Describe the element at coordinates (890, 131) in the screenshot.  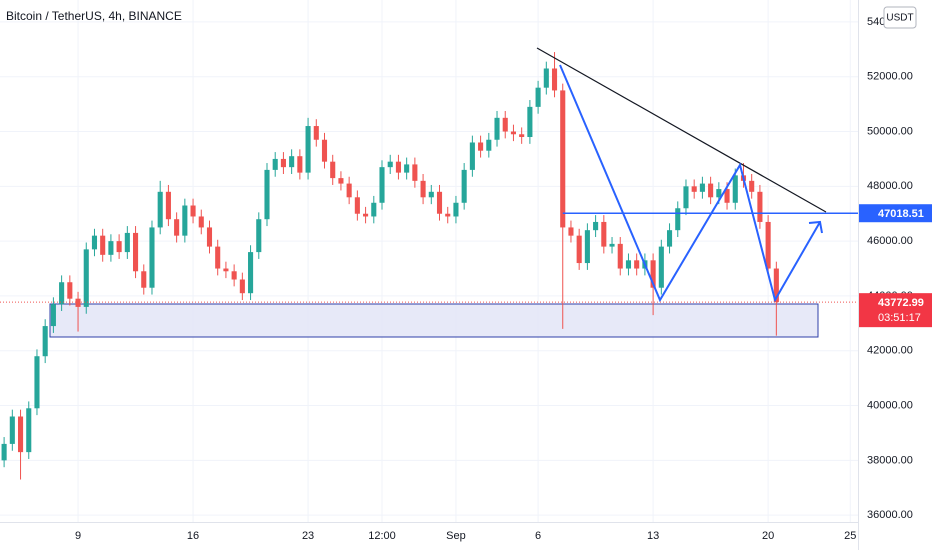
I see `y-tick-label: 50000.00` at that location.